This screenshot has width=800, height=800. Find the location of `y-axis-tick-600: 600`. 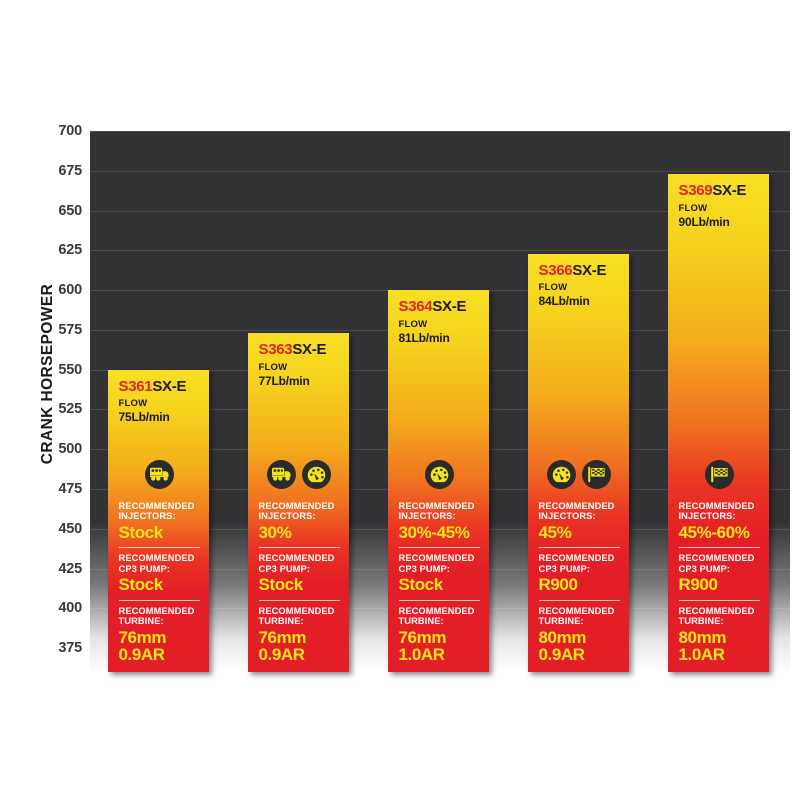

y-axis-tick-600: 600 is located at coordinates (70, 290).